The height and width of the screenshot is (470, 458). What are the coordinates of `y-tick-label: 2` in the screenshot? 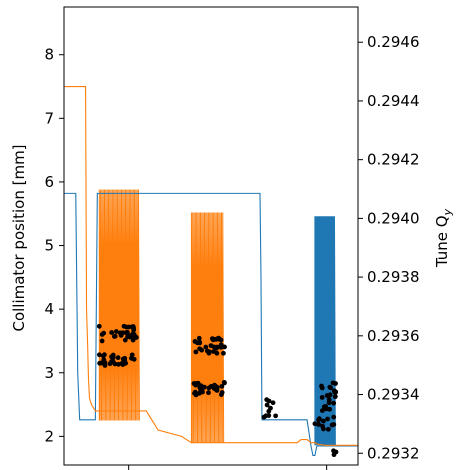 It's located at (49, 436).